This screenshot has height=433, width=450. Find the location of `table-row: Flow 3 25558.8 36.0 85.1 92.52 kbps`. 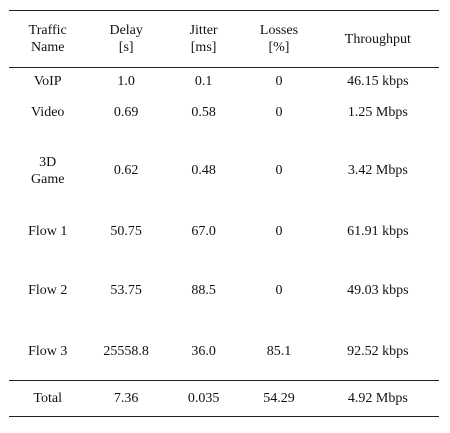

table-row: Flow 3 25558.8 36.0 85.1 92.52 kbps is located at coordinates (224, 352).